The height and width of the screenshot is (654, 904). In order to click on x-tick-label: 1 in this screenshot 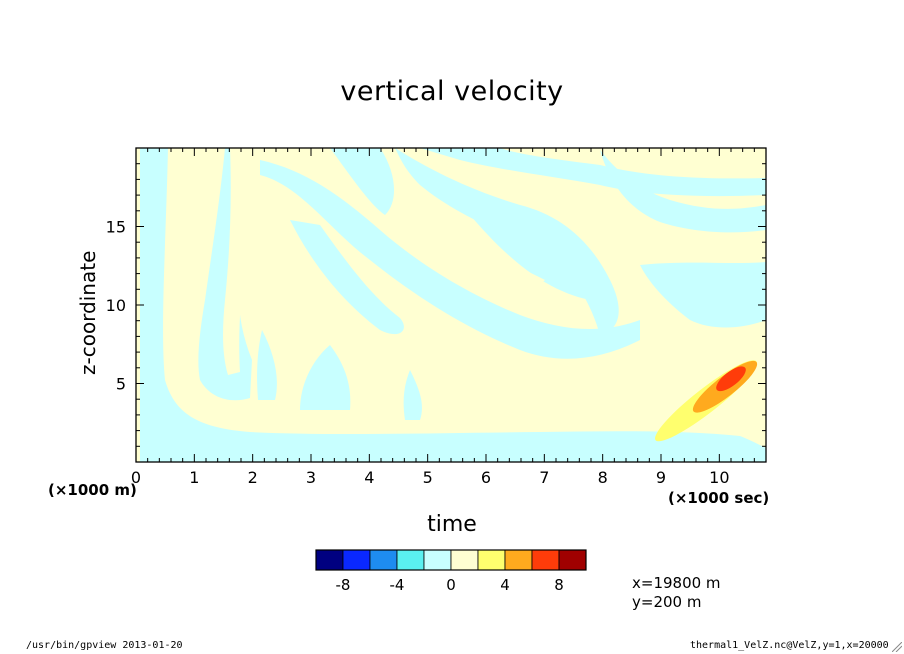, I will do `click(194, 477)`.